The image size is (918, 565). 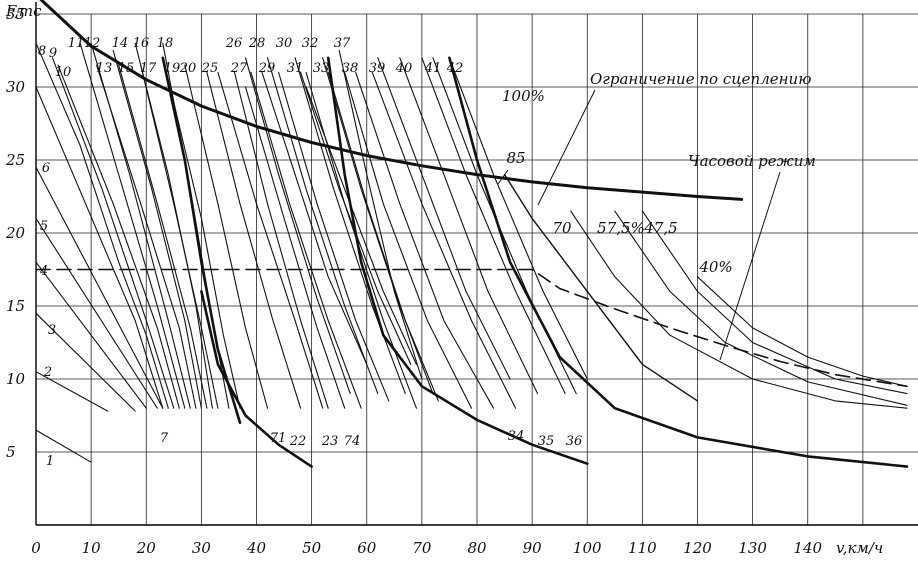 What do you see at coordinates (126, 68) in the screenshot?
I see `curve-label-15: 15` at bounding box center [126, 68].